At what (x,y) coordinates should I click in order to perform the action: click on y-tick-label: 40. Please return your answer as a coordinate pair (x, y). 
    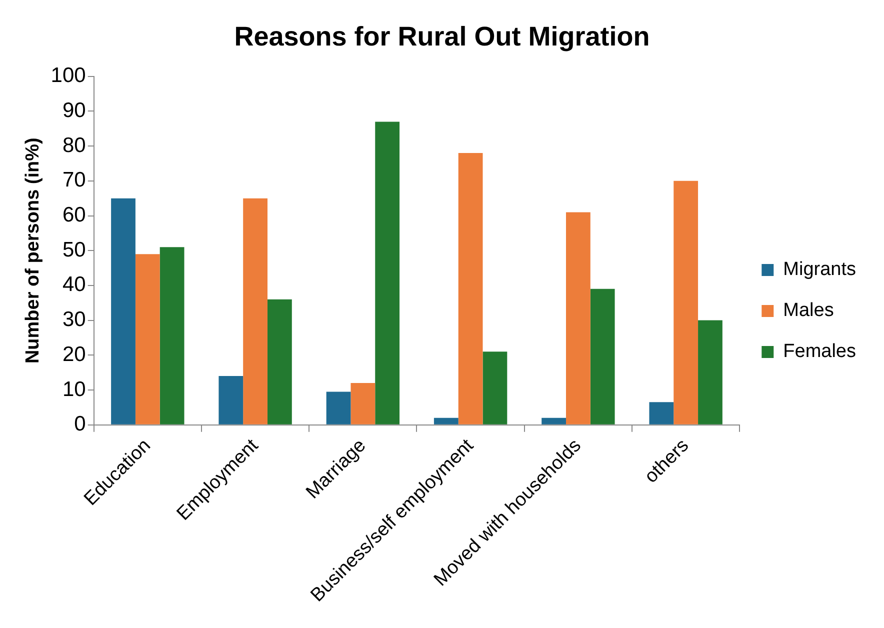
    Looking at the image, I should click on (74, 284).